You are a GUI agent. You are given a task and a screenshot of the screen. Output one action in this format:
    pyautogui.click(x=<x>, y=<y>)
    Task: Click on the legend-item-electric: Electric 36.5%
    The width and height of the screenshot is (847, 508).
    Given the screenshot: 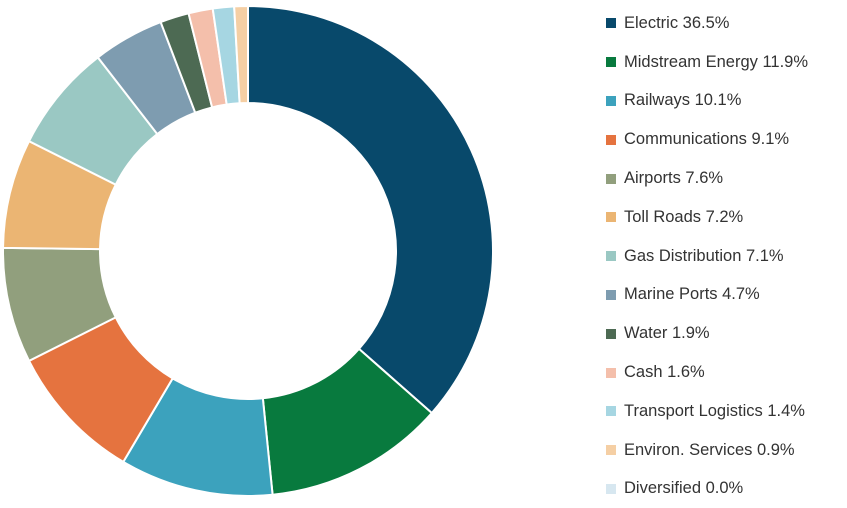 What is the action you would take?
    pyautogui.click(x=725, y=23)
    